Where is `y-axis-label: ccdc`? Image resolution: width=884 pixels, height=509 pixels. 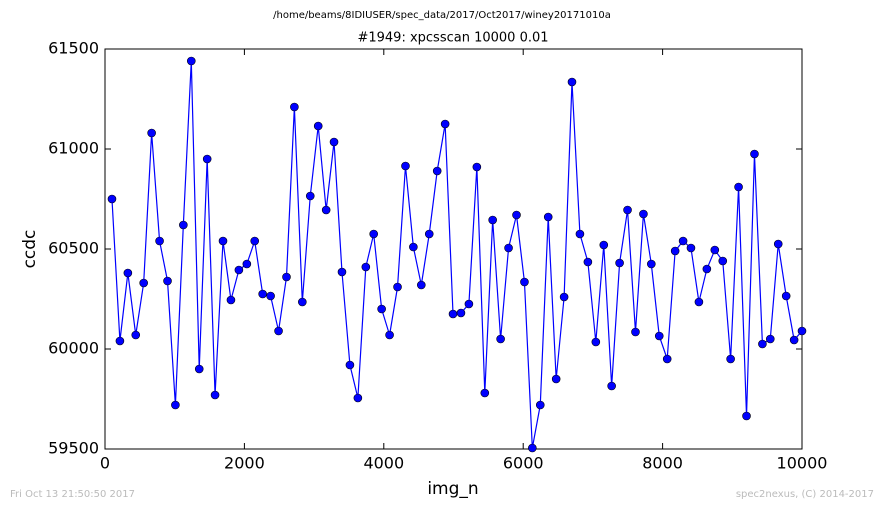
y-axis-label: ccdc is located at coordinates (30, 249).